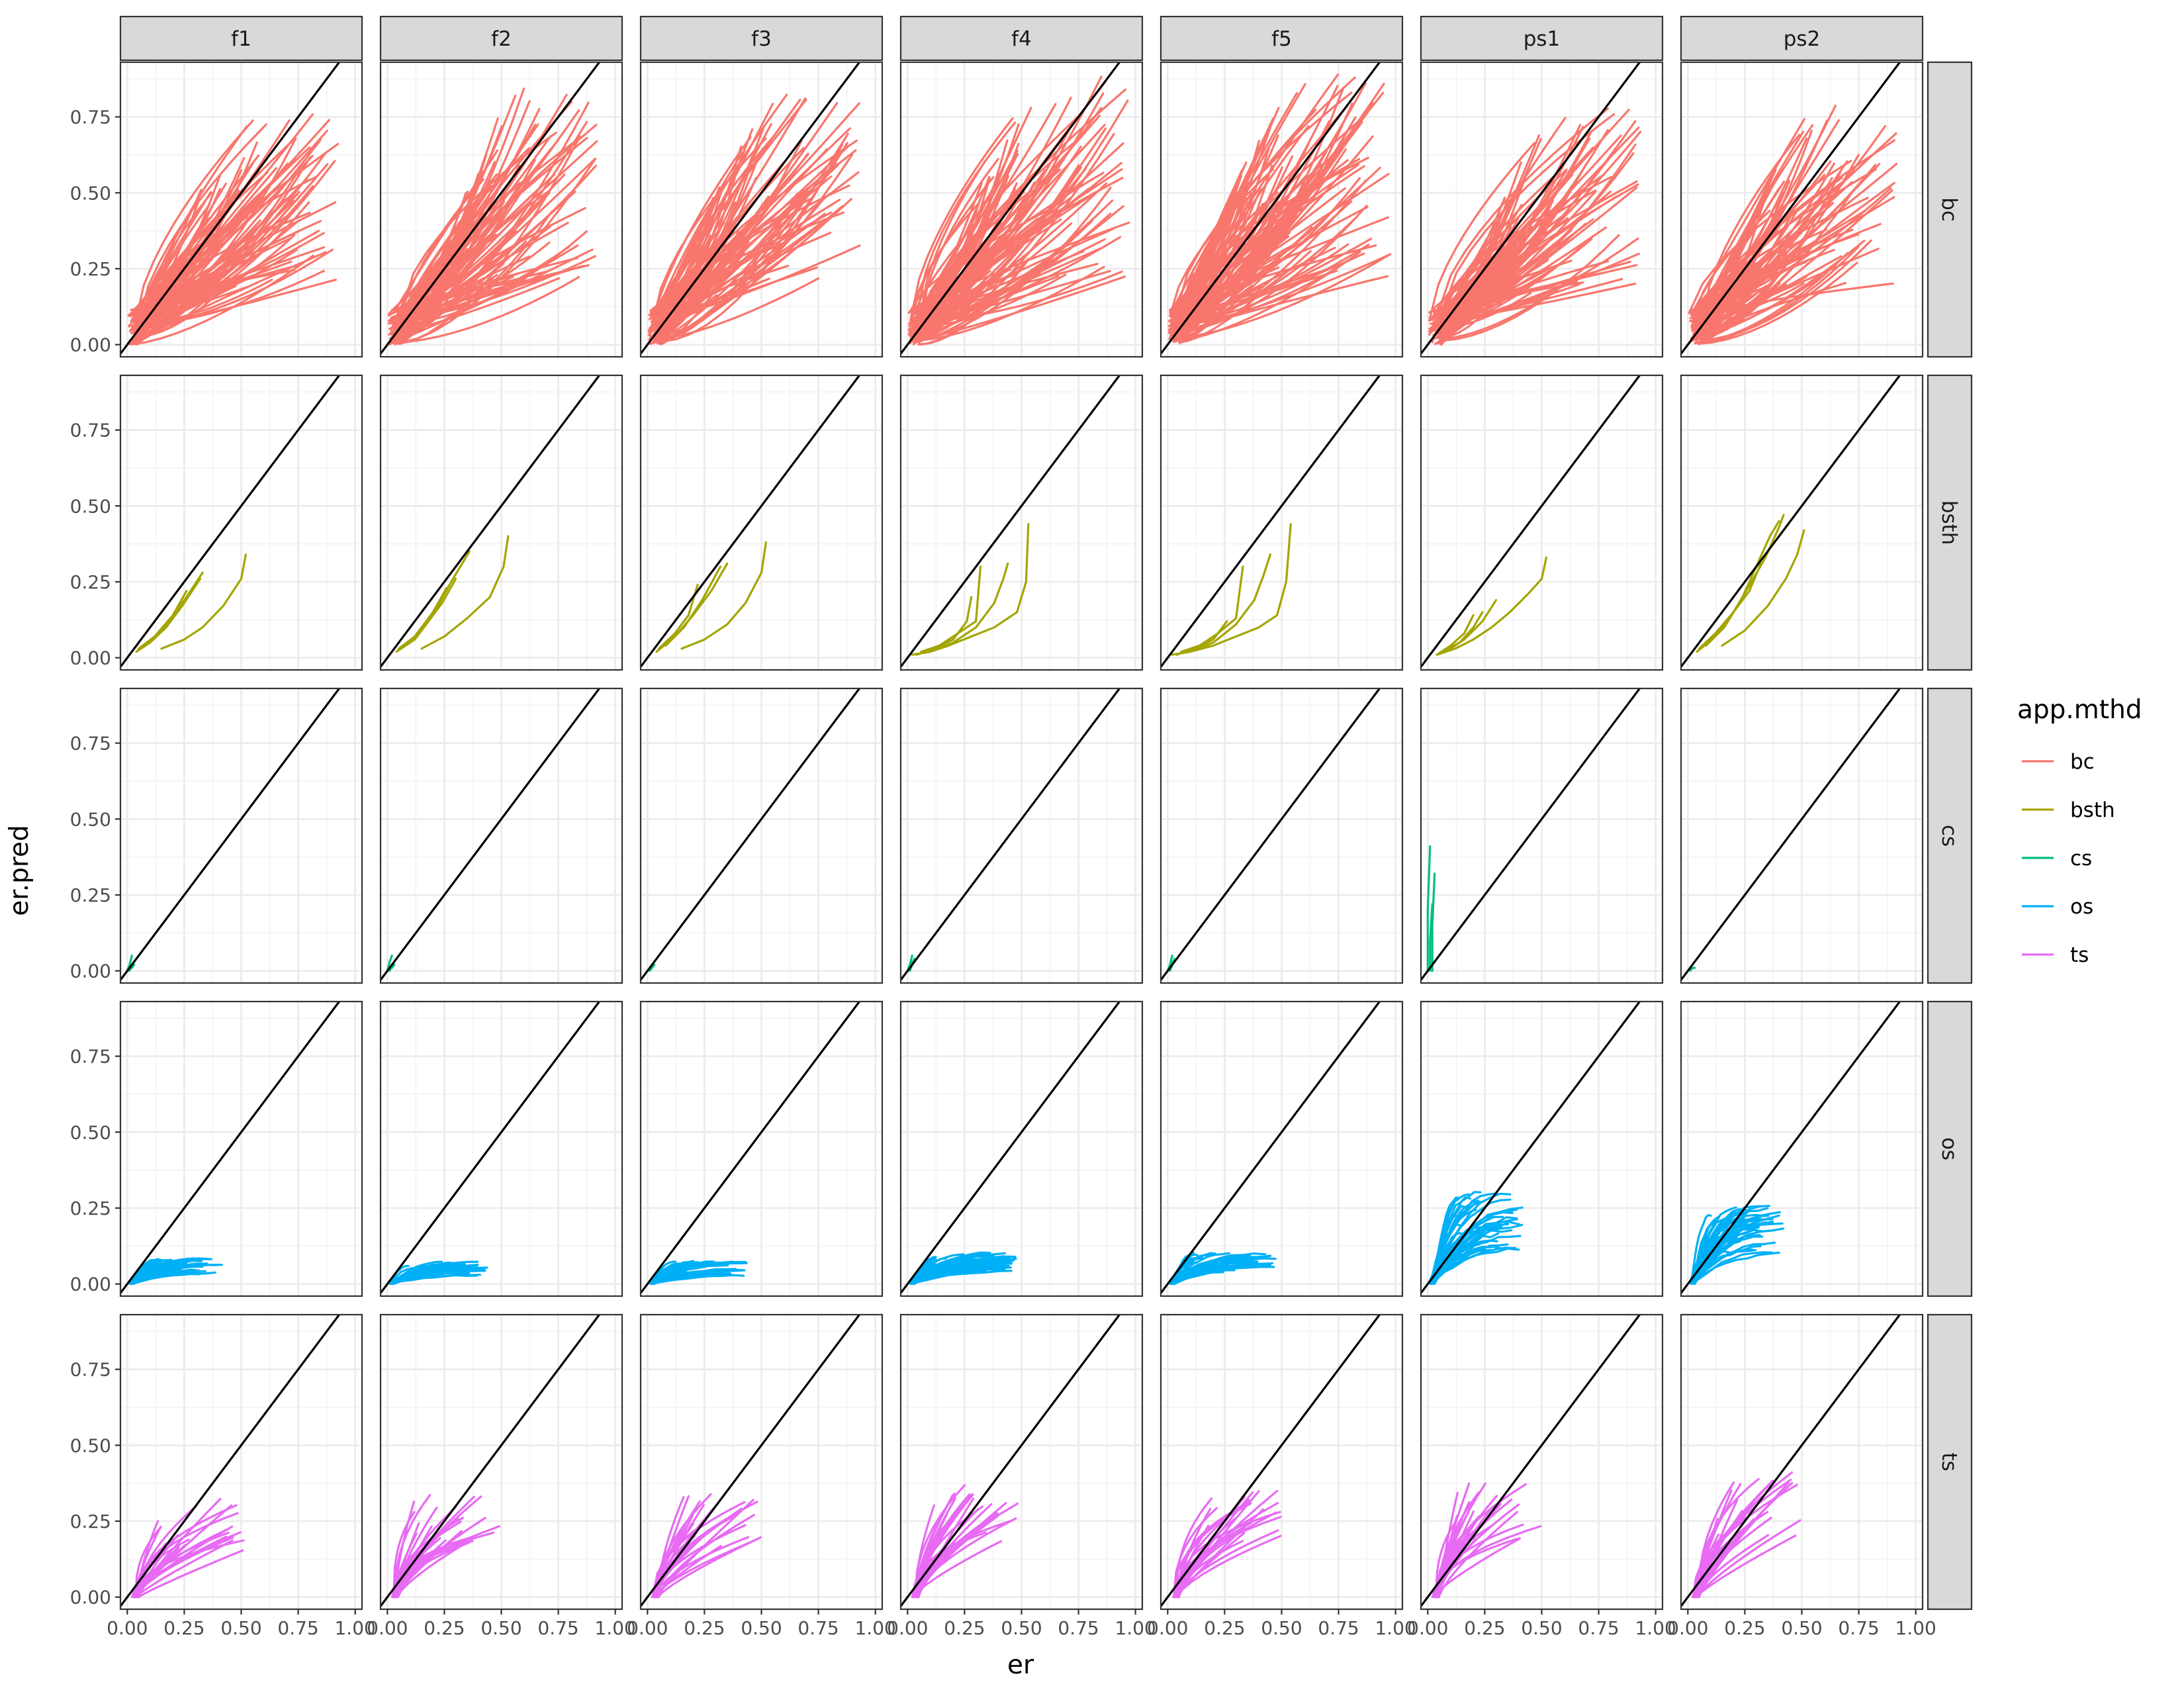  I want to click on strip-bc, so click(1950, 209).